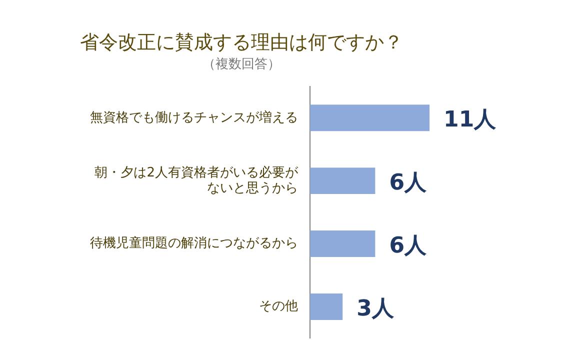  I want to click on y-tick-label: 朝・夕は2人有資格者がいる必要がないと思うから, so click(196, 180).